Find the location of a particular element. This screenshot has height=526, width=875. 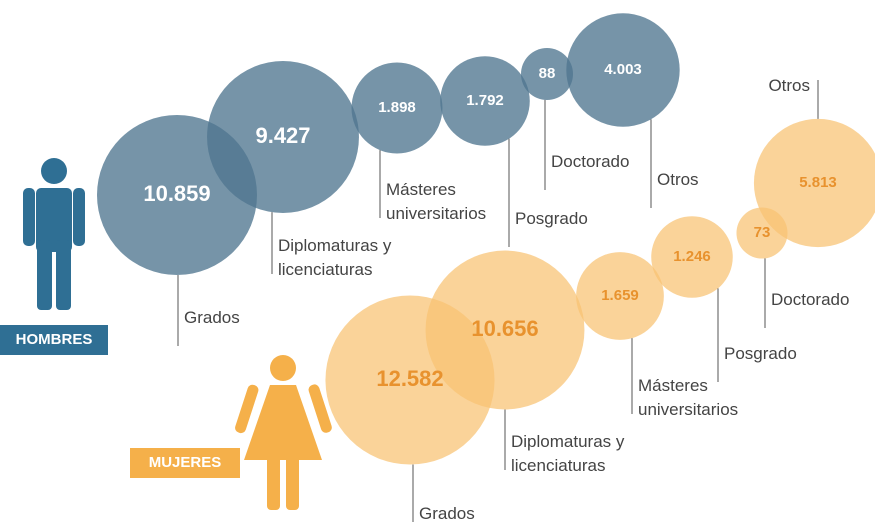

legend-badge: HOMBRES is located at coordinates (54, 340).